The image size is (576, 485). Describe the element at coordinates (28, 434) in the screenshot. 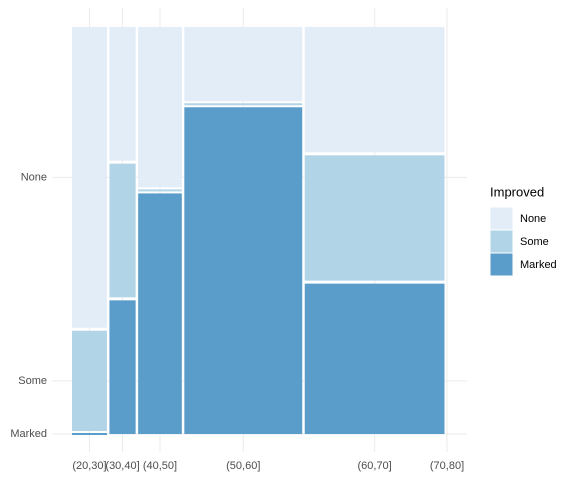

I see `y-tick-label: Marked` at that location.